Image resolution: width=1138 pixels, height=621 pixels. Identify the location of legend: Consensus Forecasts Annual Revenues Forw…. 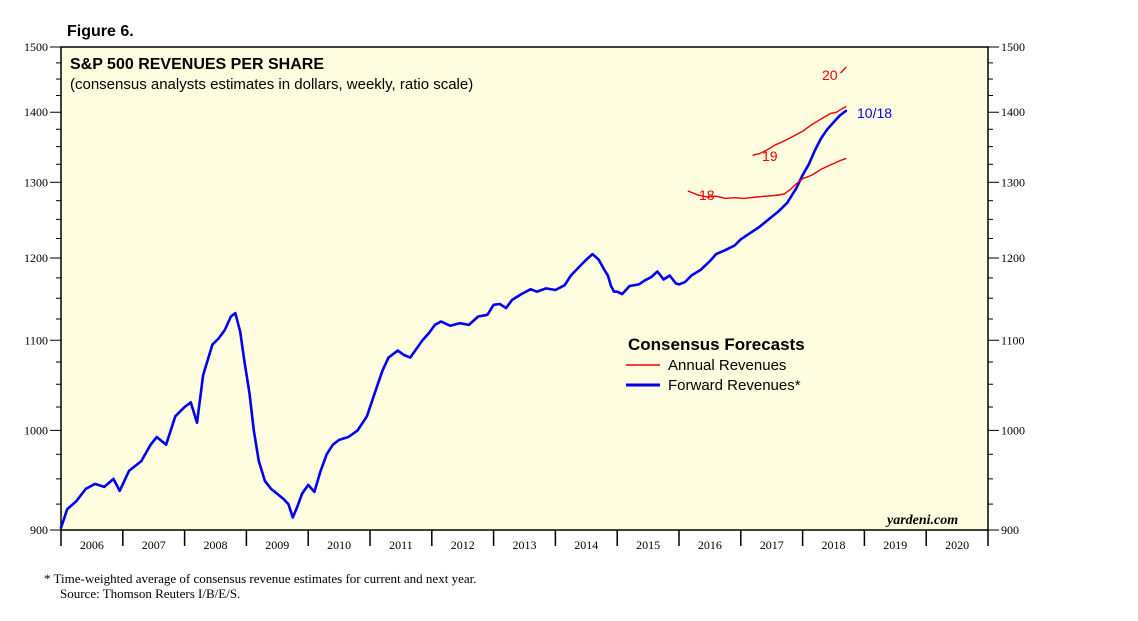
(715, 364).